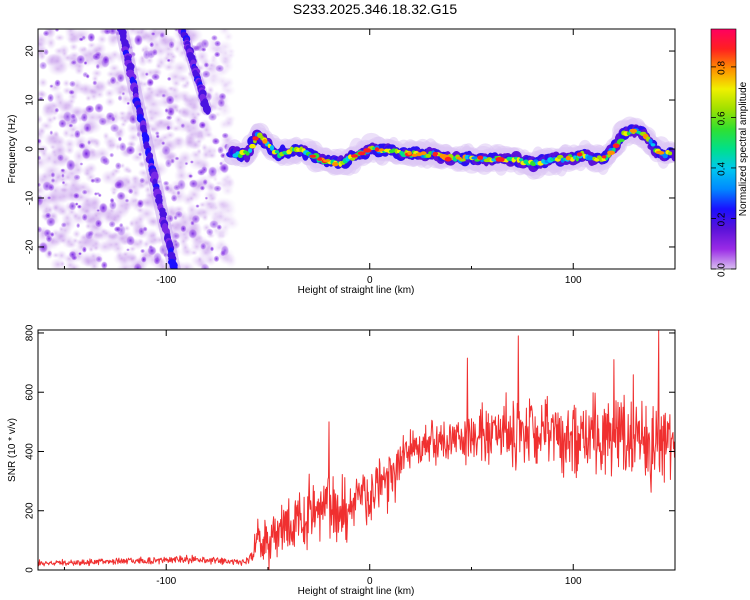 The width and height of the screenshot is (750, 600). What do you see at coordinates (722, 68) in the screenshot?
I see `colorbar-tick-label: 0.8` at bounding box center [722, 68].